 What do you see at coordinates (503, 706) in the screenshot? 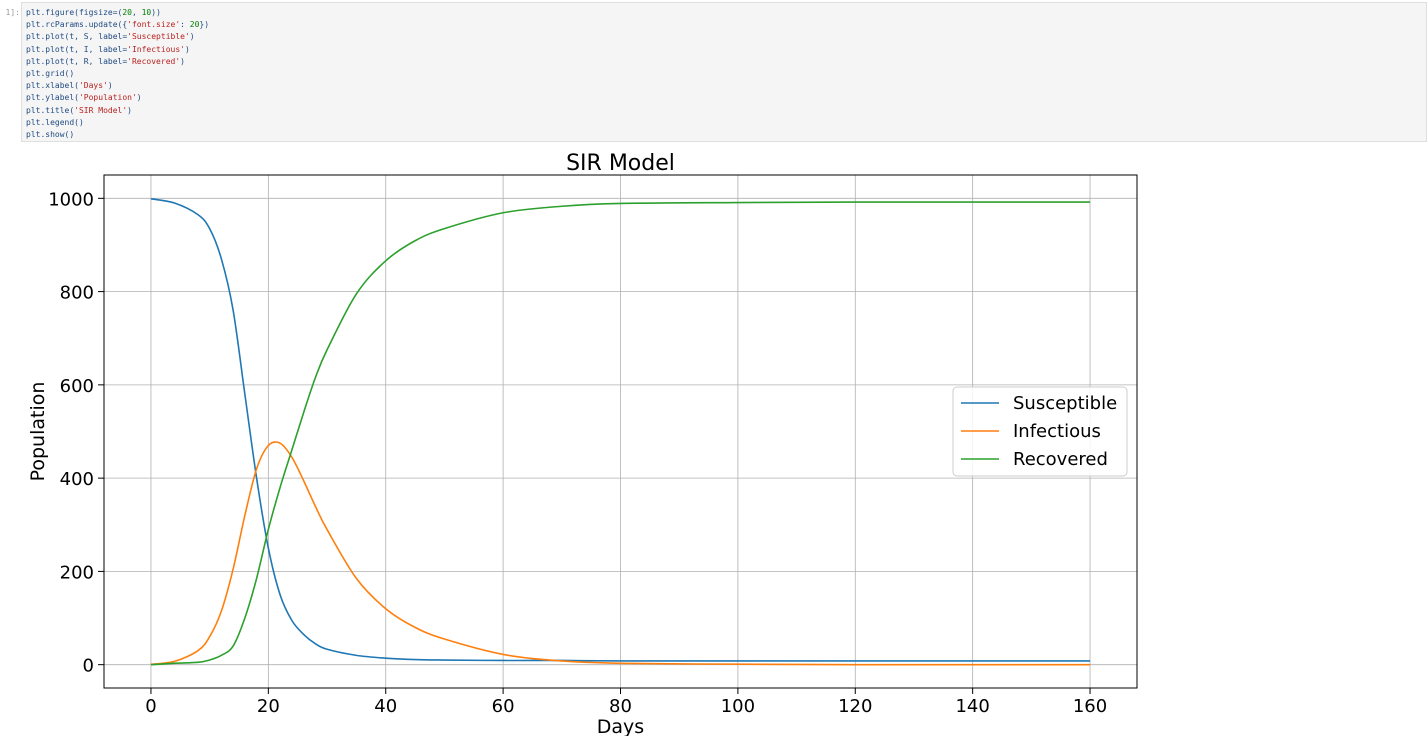
I see `x-tick-label: 60` at bounding box center [503, 706].